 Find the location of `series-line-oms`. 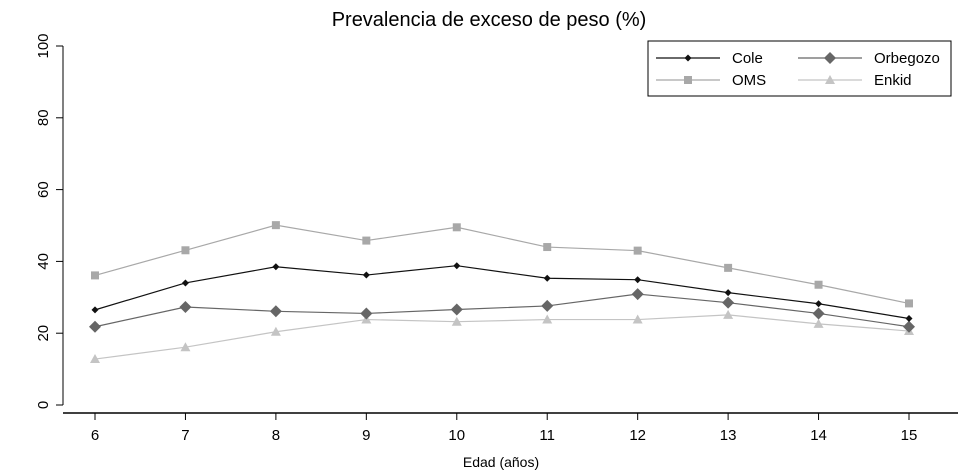

series-line-oms is located at coordinates (502, 264).